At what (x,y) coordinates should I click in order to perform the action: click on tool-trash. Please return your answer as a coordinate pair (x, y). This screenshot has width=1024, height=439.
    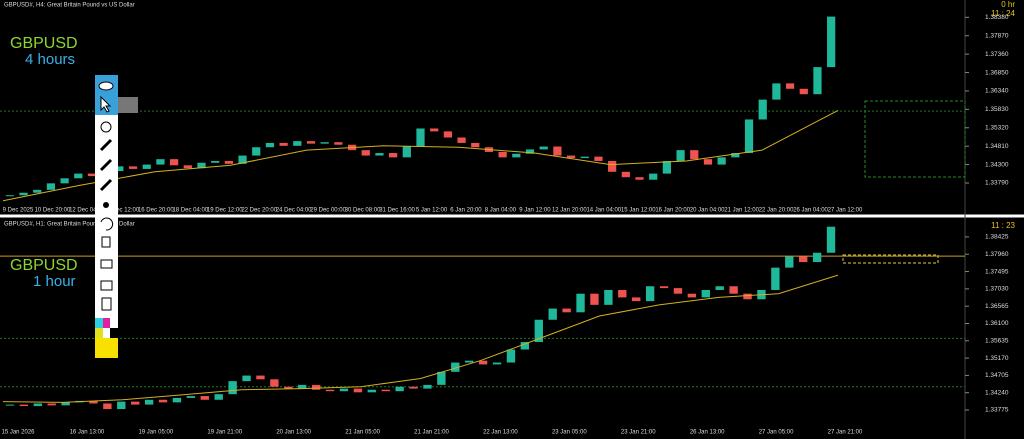
    Looking at the image, I should click on (106, 242).